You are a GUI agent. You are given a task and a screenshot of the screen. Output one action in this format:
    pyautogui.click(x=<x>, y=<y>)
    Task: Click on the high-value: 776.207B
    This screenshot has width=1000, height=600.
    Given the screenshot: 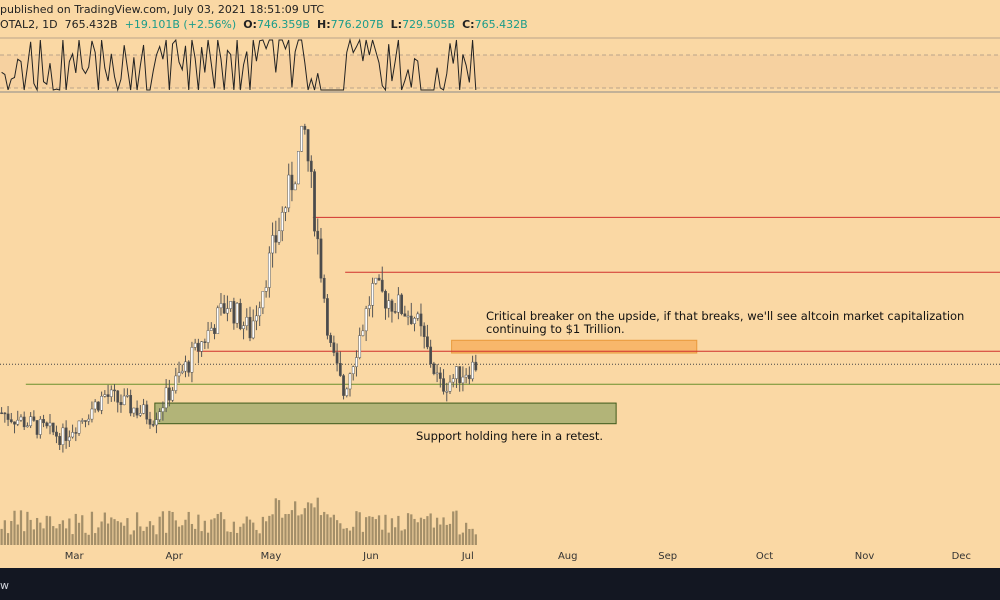 What is the action you would take?
    pyautogui.click(x=357, y=24)
    